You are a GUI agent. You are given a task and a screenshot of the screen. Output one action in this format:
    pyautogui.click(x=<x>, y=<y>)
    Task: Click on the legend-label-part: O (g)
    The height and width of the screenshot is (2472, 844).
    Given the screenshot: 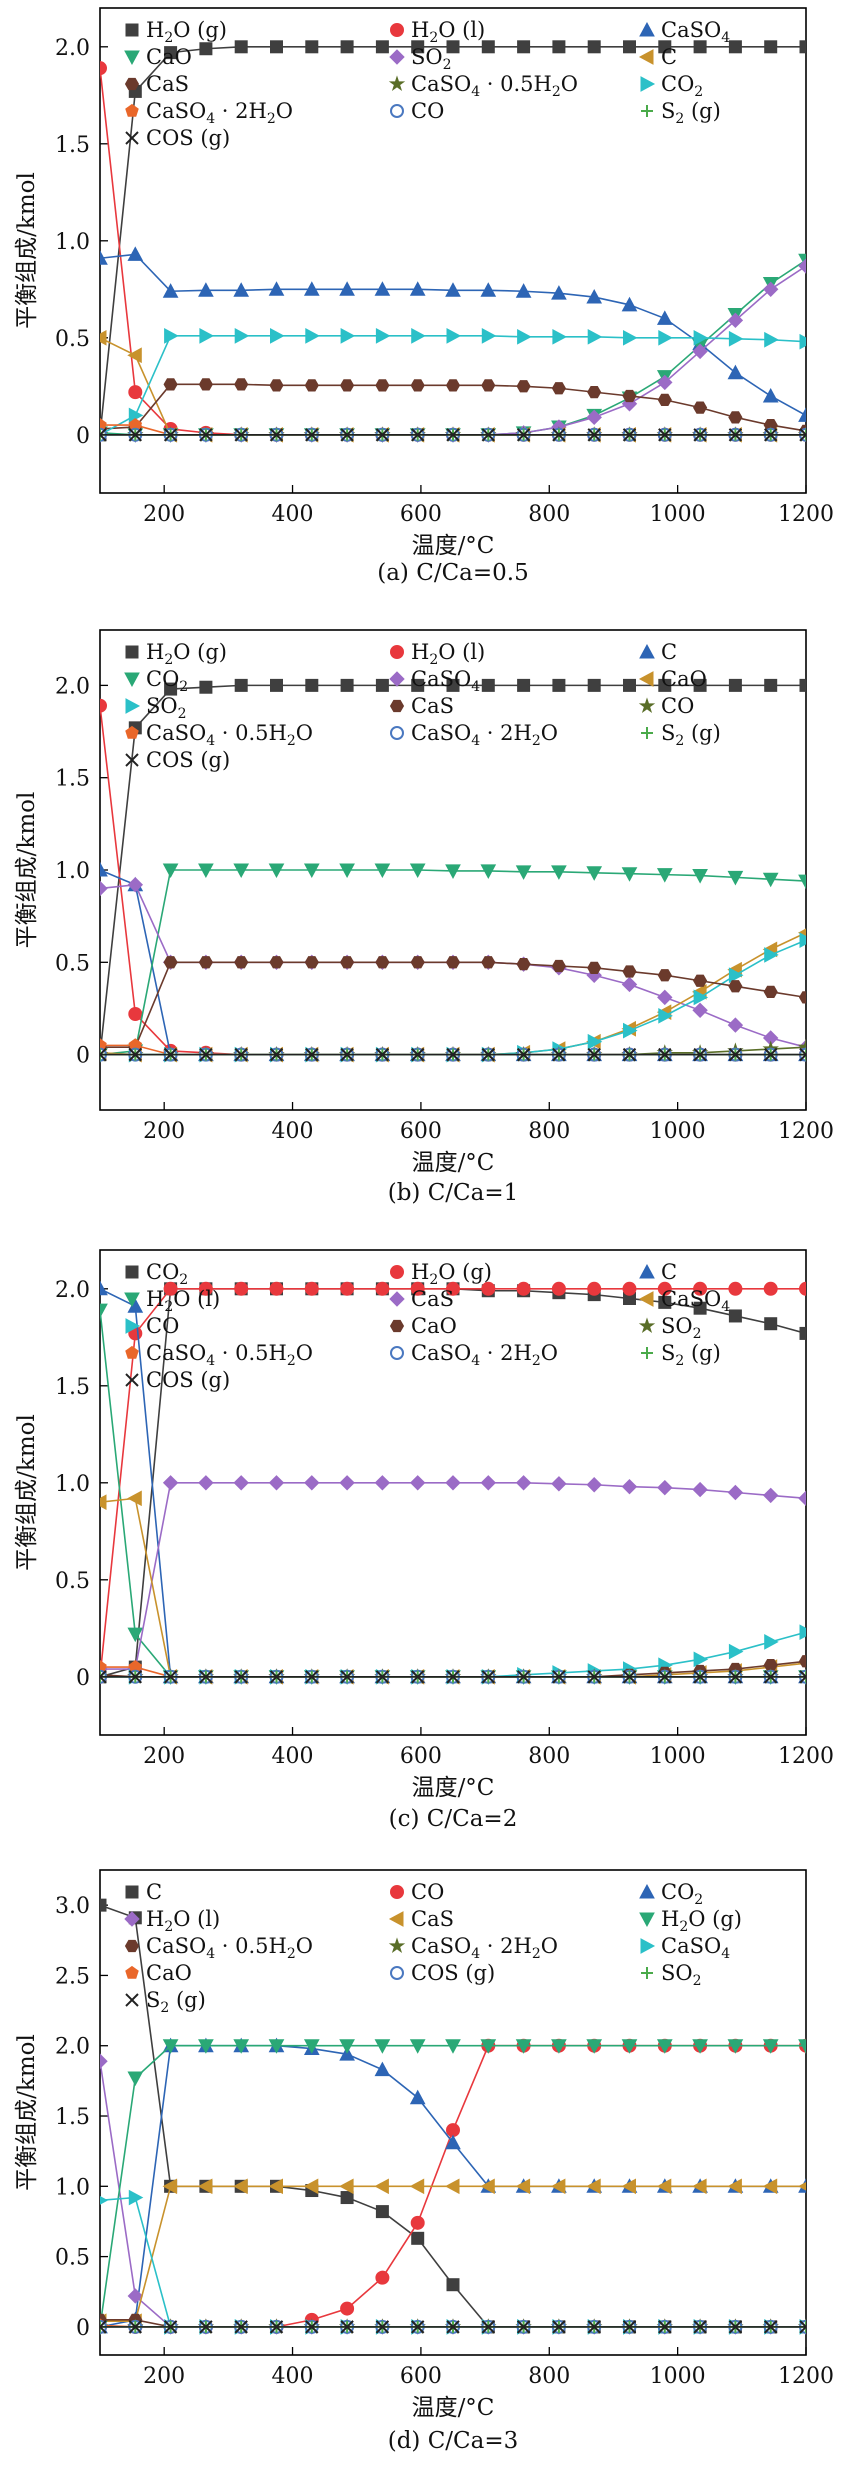 What is the action you would take?
    pyautogui.click(x=200, y=30)
    